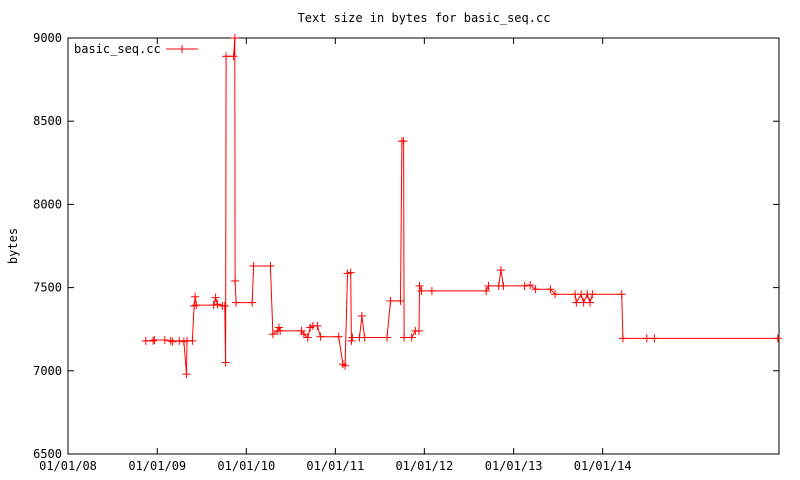 Image resolution: width=800 pixels, height=480 pixels. Describe the element at coordinates (424, 466) in the screenshot. I see `x-tick-label: 01/01/12` at that location.